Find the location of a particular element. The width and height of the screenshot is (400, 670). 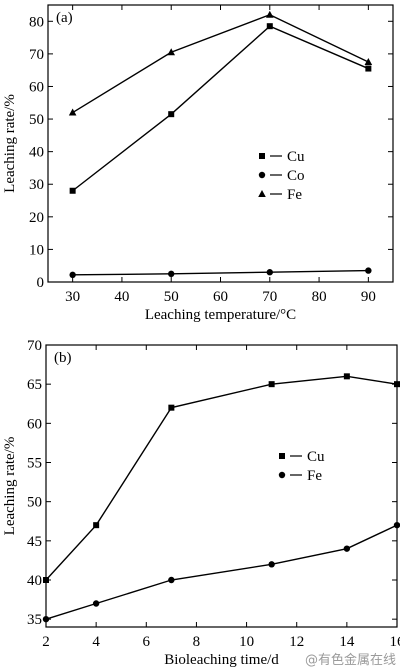

x-tick-label: 10 is located at coordinates (246, 642).